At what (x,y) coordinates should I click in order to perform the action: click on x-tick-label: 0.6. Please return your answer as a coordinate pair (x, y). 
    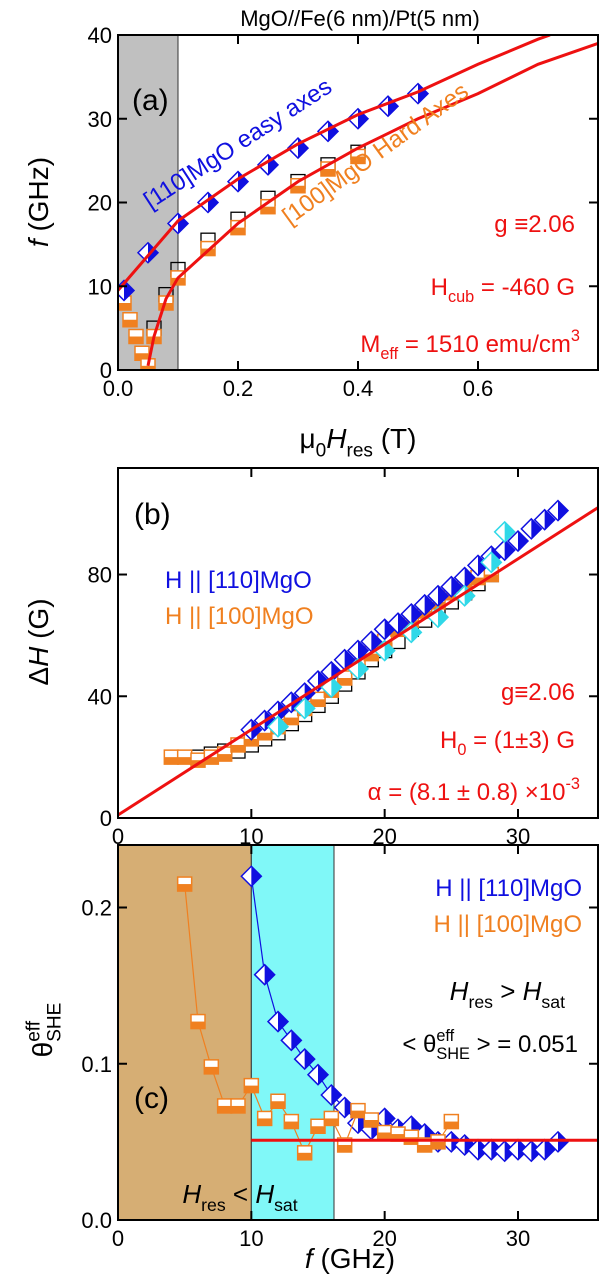
    Looking at the image, I should click on (478, 388).